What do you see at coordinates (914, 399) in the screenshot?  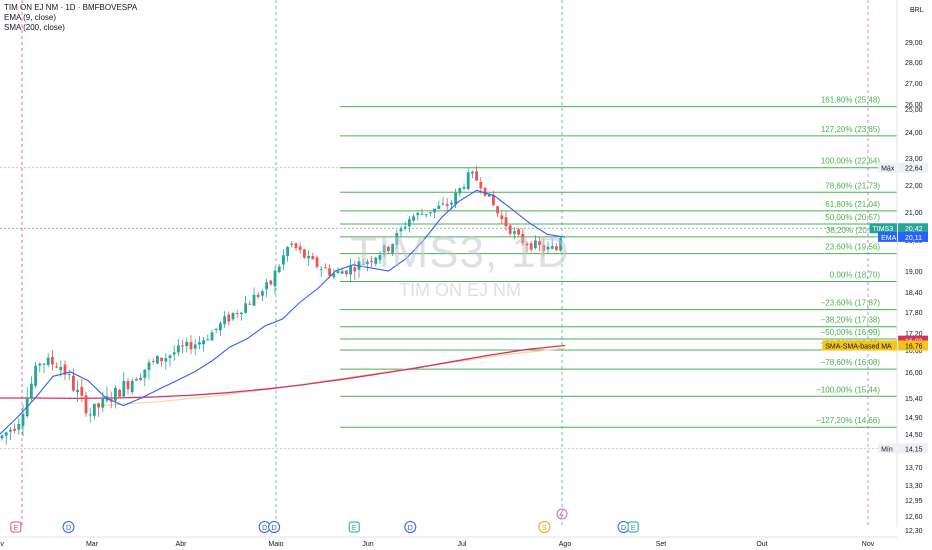 I see `price-tick-label: 15,40` at bounding box center [914, 399].